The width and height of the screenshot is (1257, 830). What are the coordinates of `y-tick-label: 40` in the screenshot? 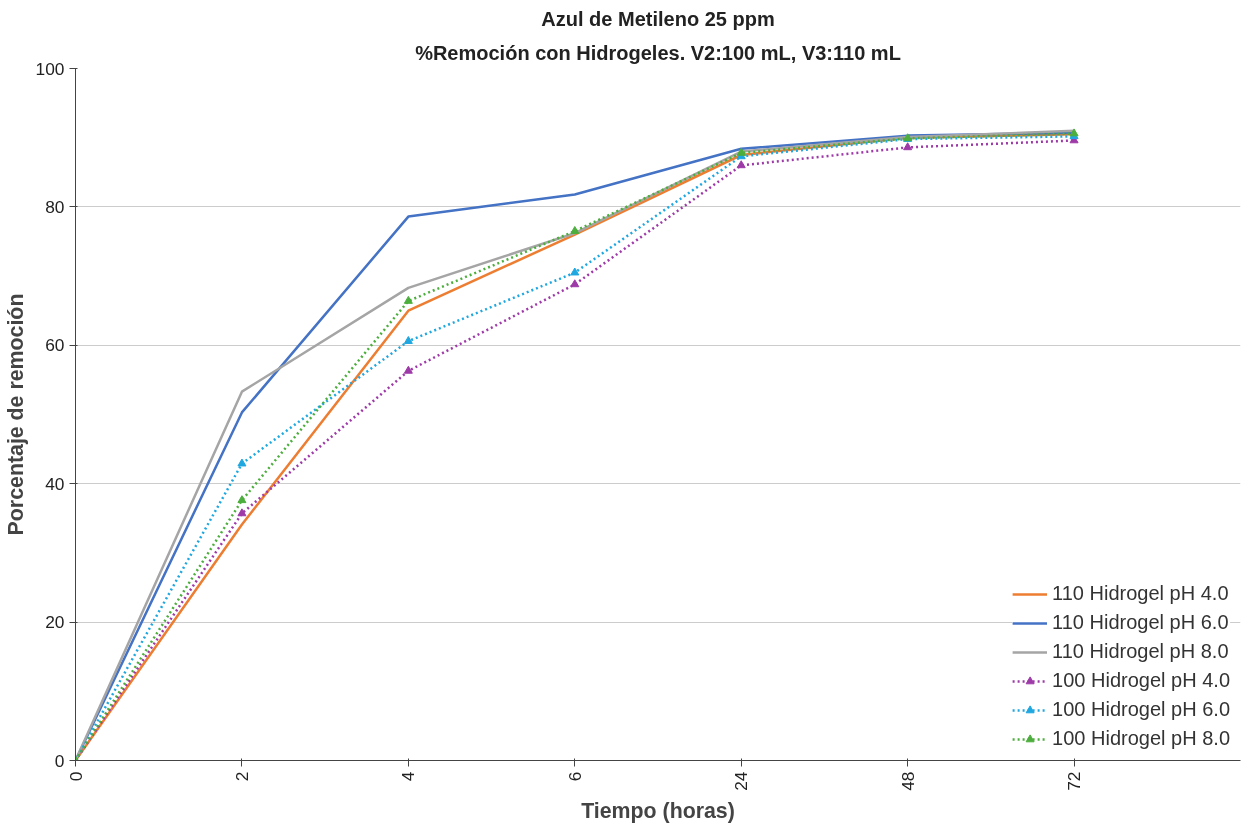 It's located at (55, 483).